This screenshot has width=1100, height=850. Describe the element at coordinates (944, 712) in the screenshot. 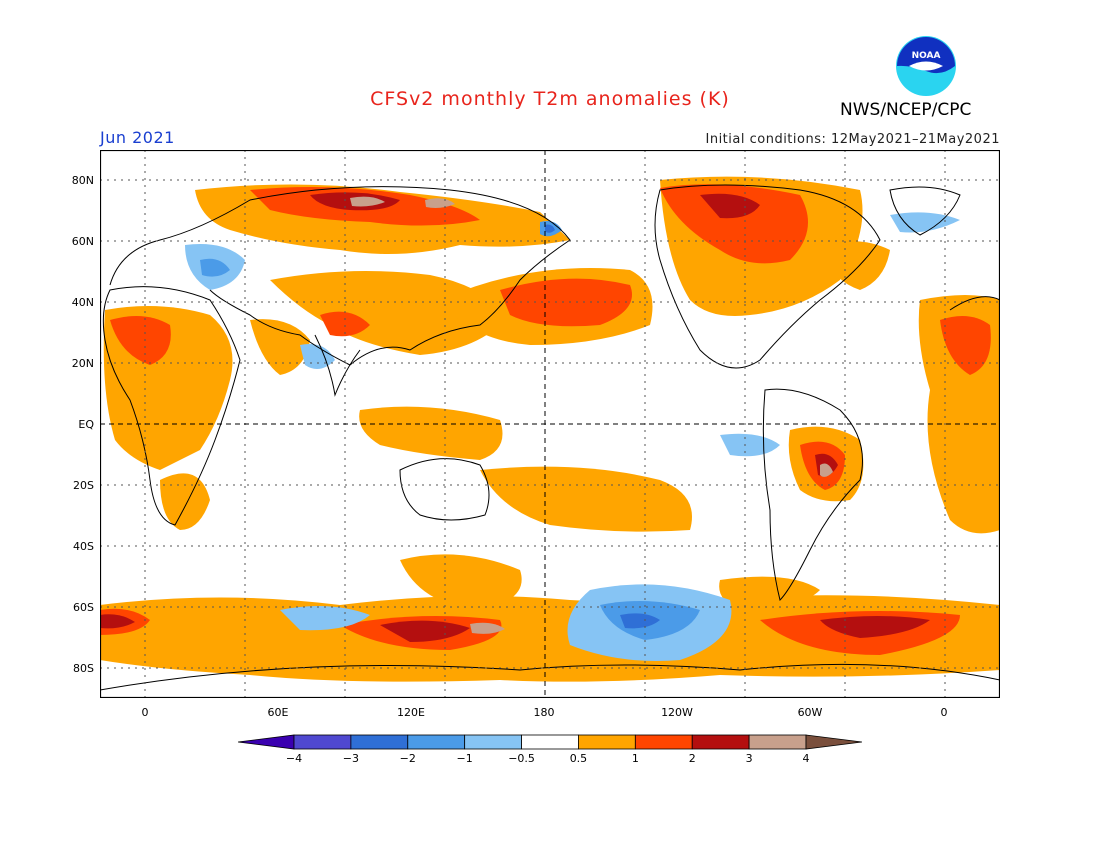

I see `lon-label-0-east: 0` at that location.